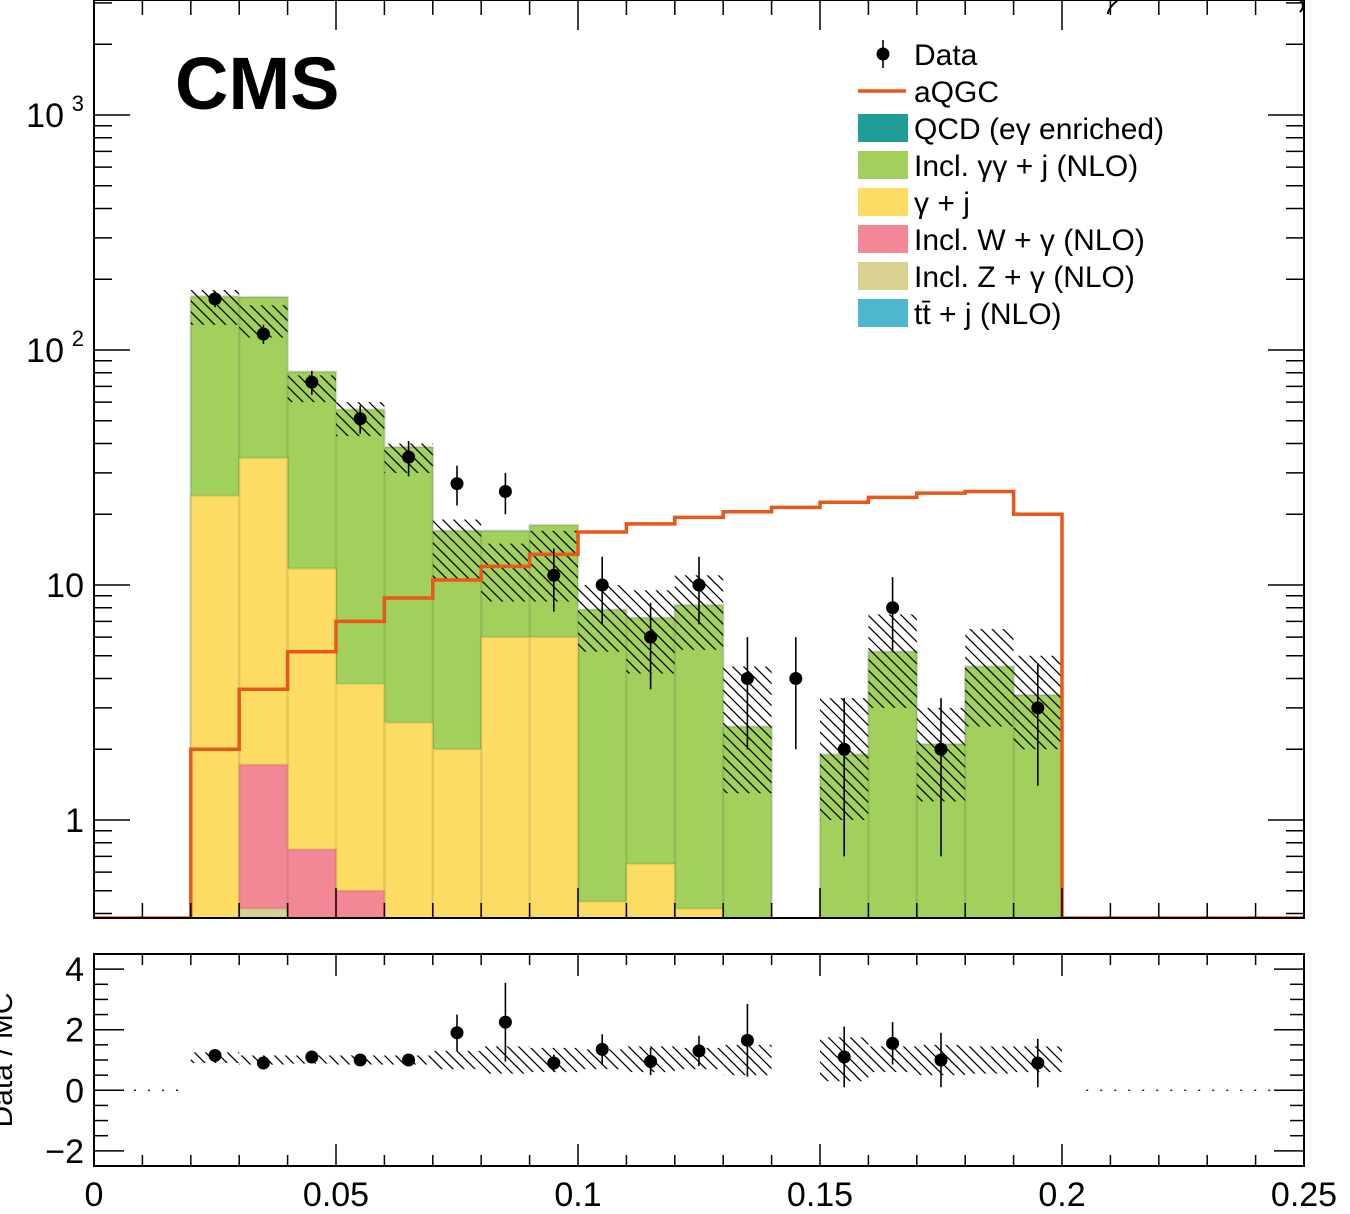 This screenshot has width=1350, height=1214. What do you see at coordinates (74, 821) in the screenshot?
I see `y-tick-label: 1` at bounding box center [74, 821].